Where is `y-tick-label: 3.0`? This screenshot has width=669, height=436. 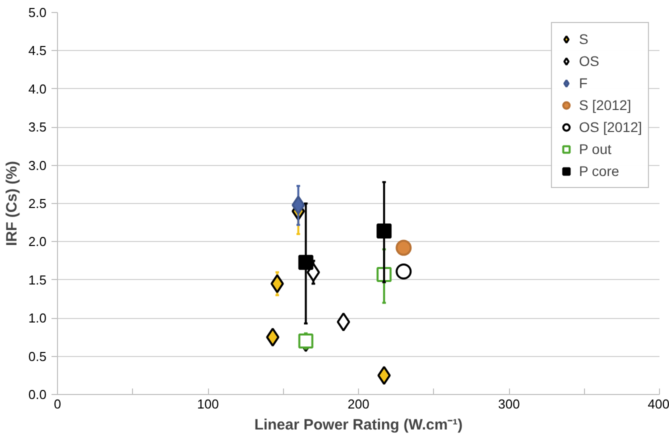 y-tick-label: 3.0 is located at coordinates (37, 165).